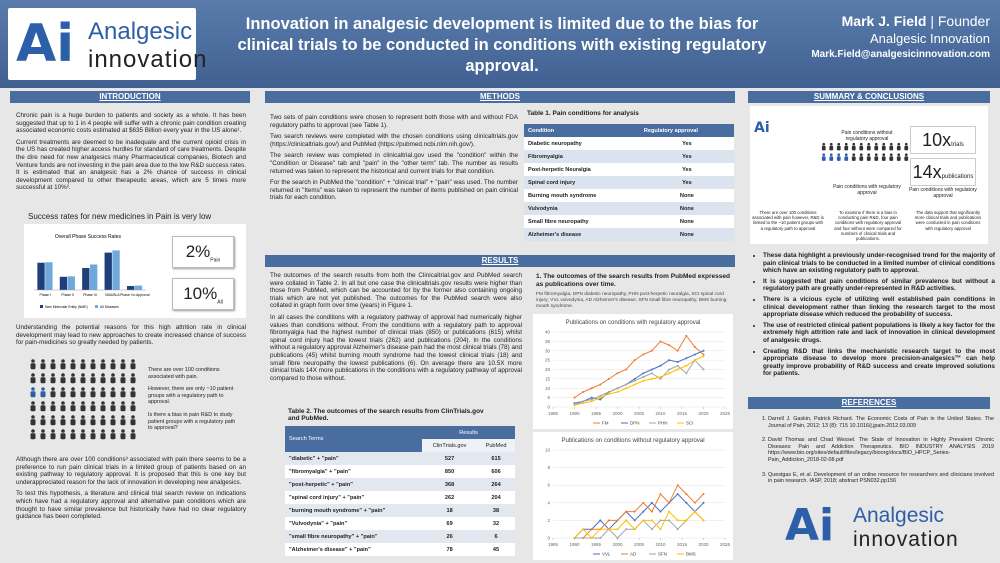 The width and height of the screenshot is (1000, 563). Describe the element at coordinates (400, 536) in the screenshot. I see `table-row: "small fibre neuropathy" + "pain" 26 6` at that location.